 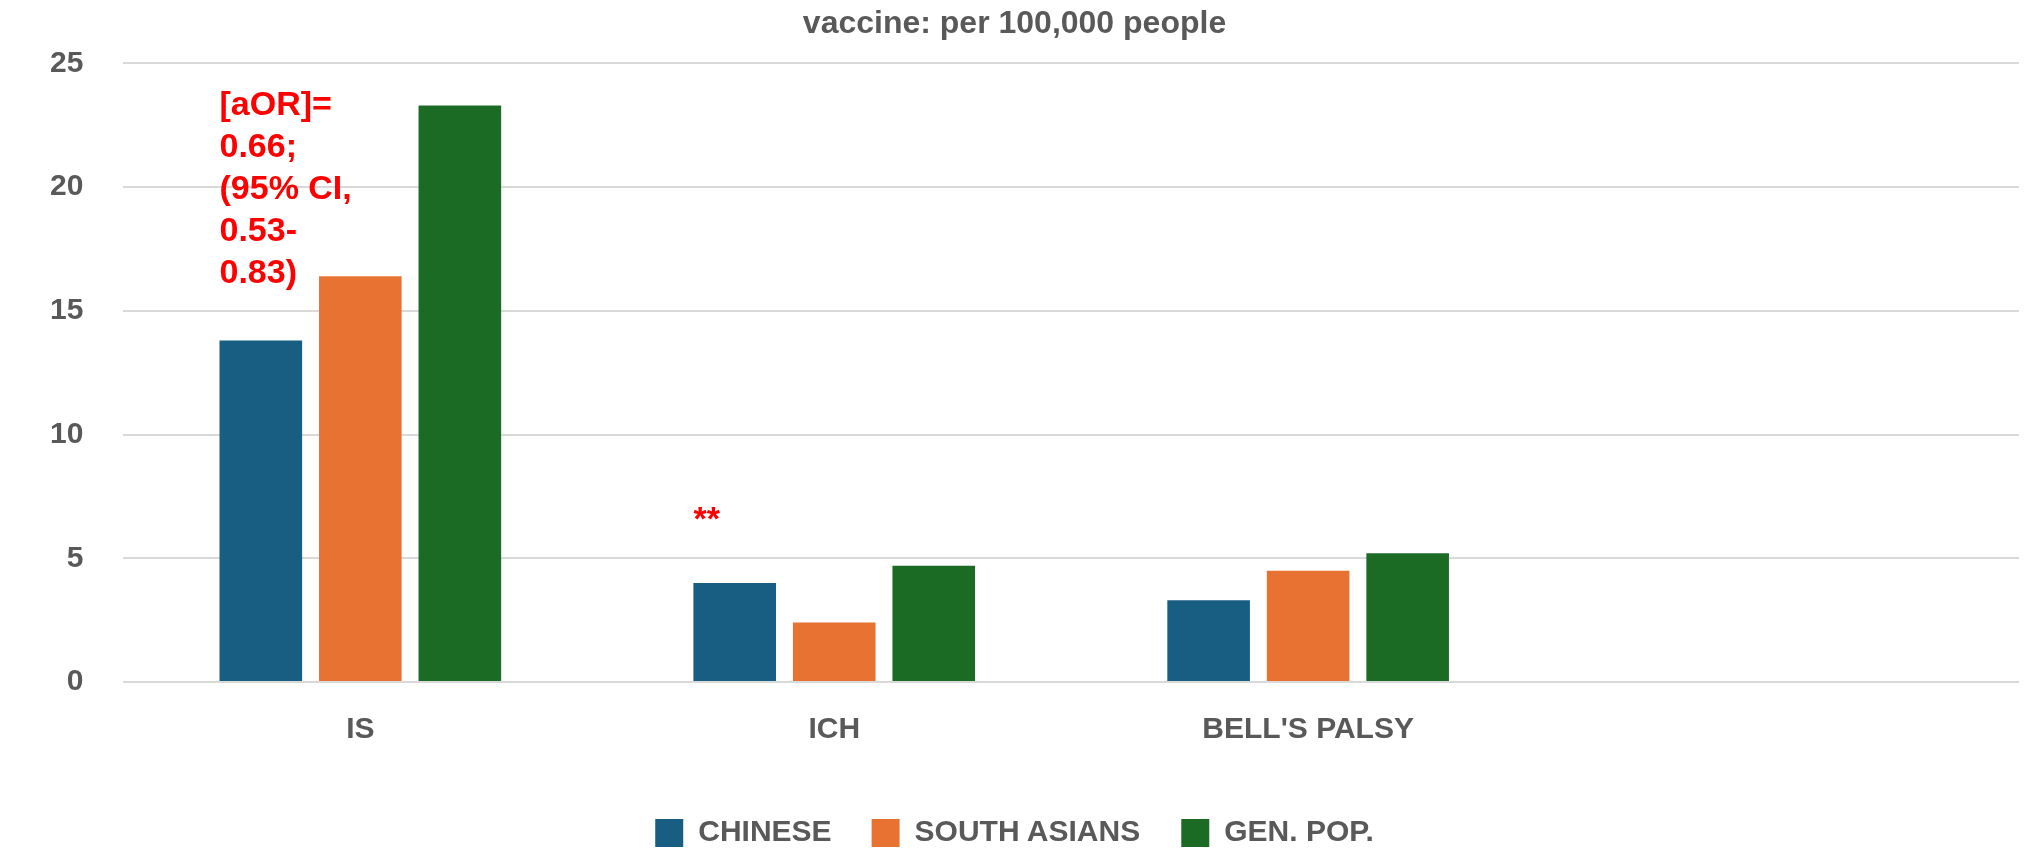 I want to click on annotation: [aOR]= 0.66; (95% CI, 0.53-0.83), so click(x=285, y=186).